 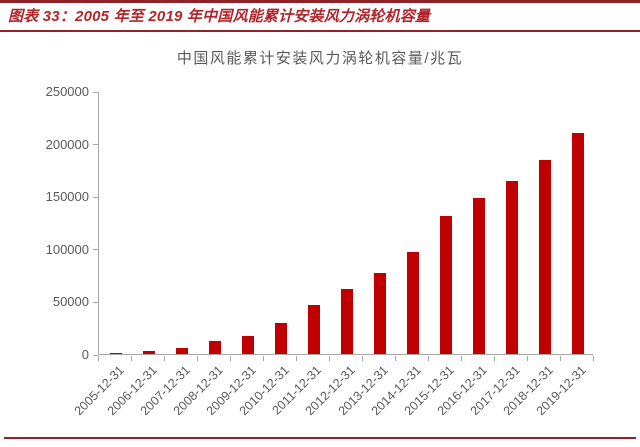 What do you see at coordinates (320, 58) in the screenshot?
I see `chart-title: 中国风能累计安装风力涡轮机容量/兆瓦` at bounding box center [320, 58].